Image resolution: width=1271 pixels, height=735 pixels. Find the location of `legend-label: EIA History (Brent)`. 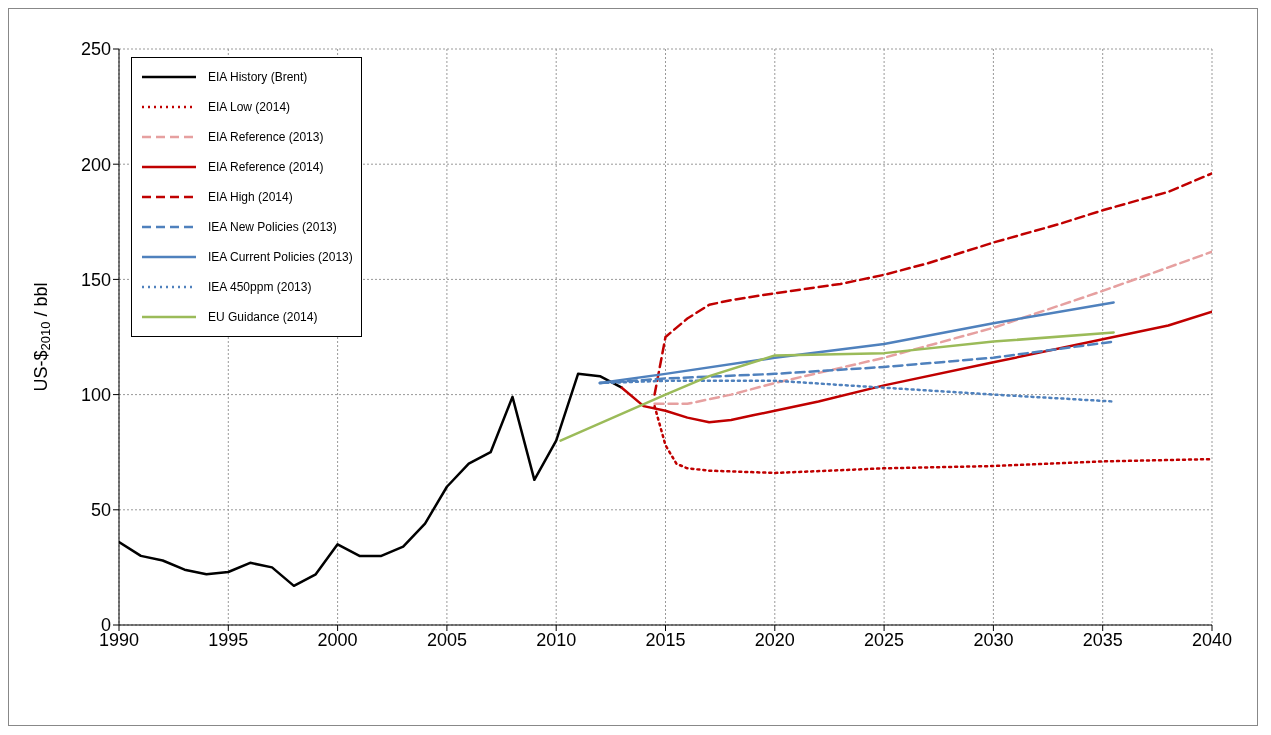

legend-label: EIA History (Brent) is located at coordinates (258, 77).